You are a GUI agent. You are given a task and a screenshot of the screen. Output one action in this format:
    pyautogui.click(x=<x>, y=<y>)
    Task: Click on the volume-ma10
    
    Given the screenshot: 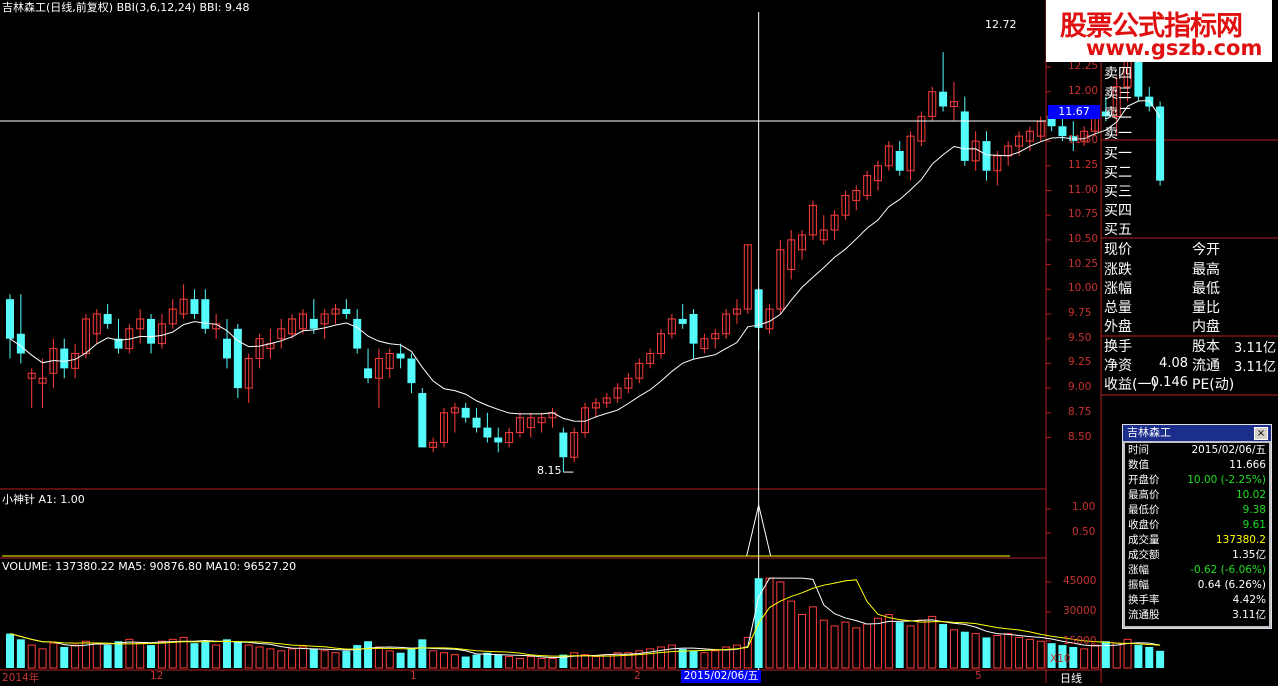 What is the action you would take?
    pyautogui.click(x=585, y=618)
    